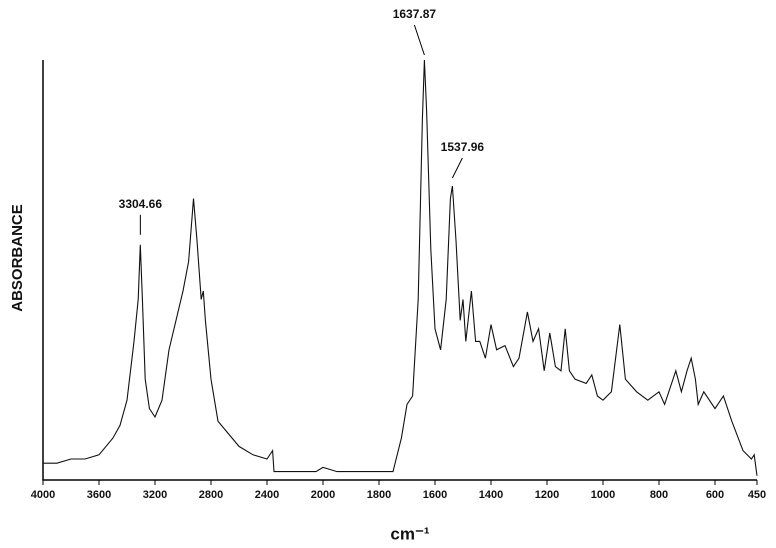 The width and height of the screenshot is (776, 548). What do you see at coordinates (17, 258) in the screenshot?
I see `y-axis-label: ABSORBANCE` at bounding box center [17, 258].